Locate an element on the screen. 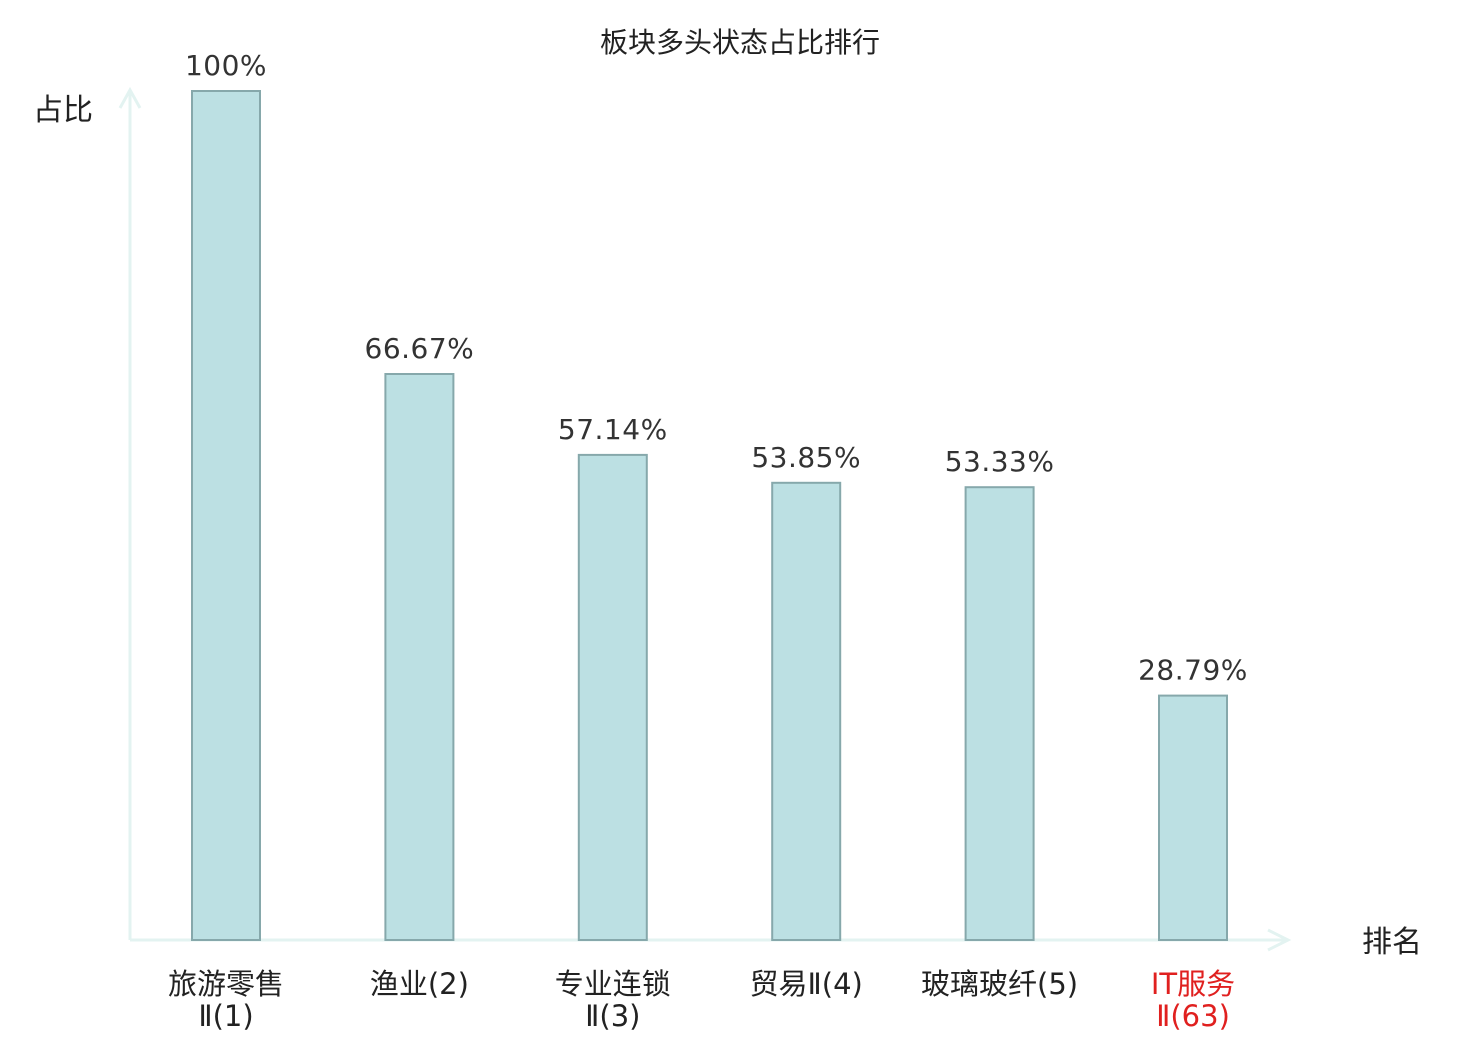 The image size is (1480, 1040). value-label: 53.33% is located at coordinates (1000, 461).